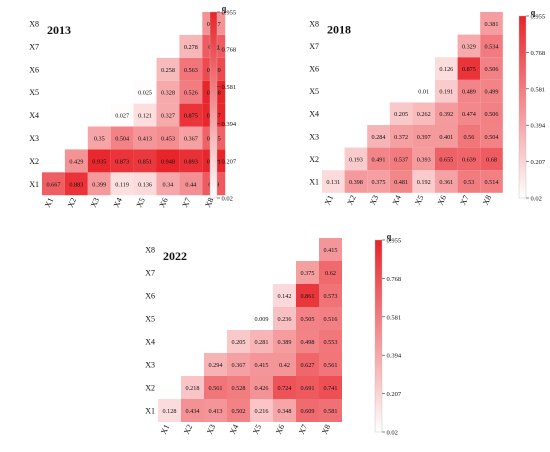  I want to click on colorbar-tick-label: 0.955, so click(394, 241).